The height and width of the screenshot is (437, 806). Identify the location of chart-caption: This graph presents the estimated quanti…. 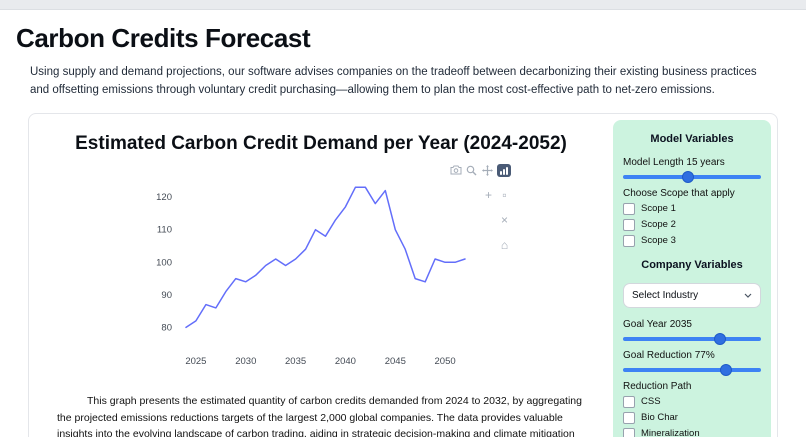
(319, 415).